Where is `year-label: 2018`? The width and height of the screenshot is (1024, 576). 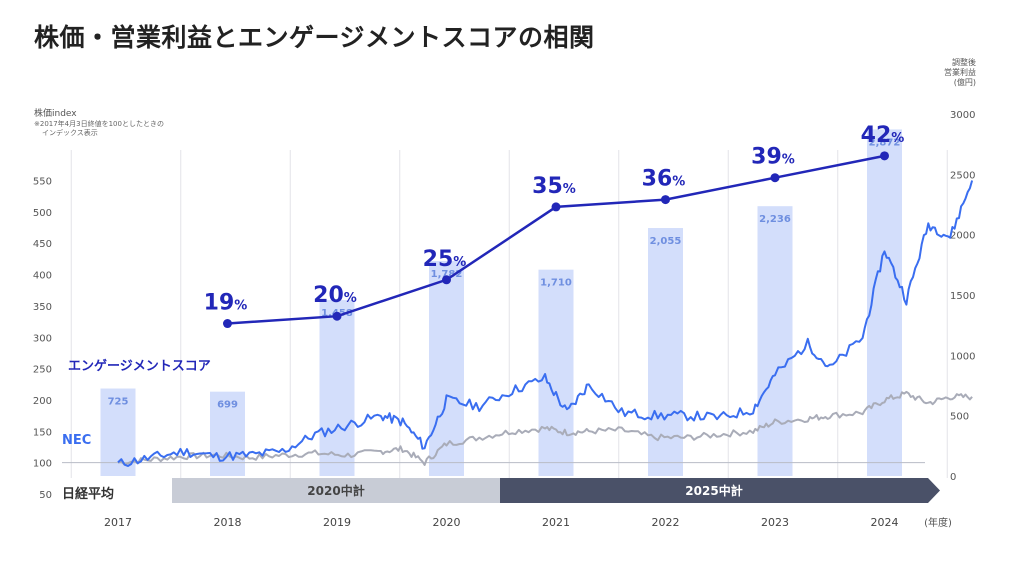
year-label: 2018 is located at coordinates (228, 522).